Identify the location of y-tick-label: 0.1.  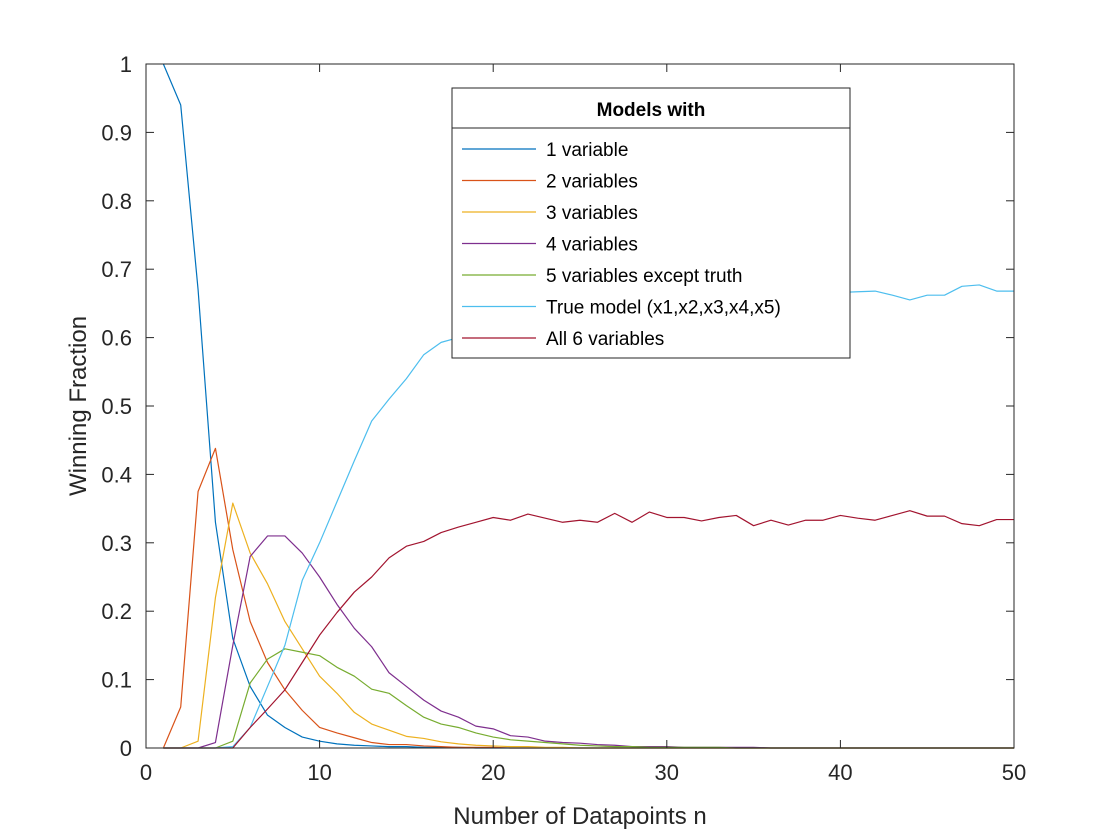
(116, 680).